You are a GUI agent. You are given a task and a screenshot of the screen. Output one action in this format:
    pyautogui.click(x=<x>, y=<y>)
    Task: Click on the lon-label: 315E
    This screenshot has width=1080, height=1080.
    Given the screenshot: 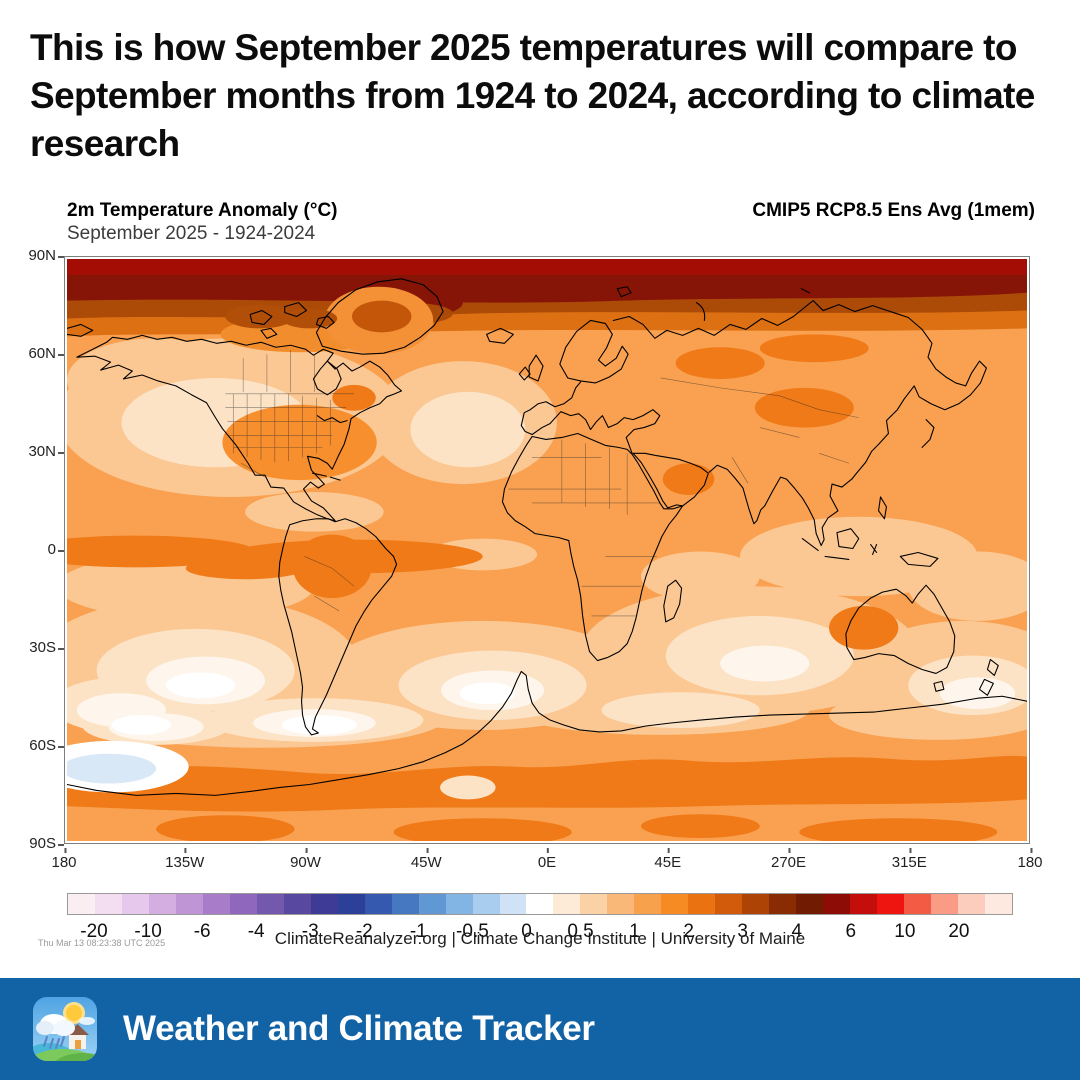 What is the action you would take?
    pyautogui.click(x=909, y=859)
    